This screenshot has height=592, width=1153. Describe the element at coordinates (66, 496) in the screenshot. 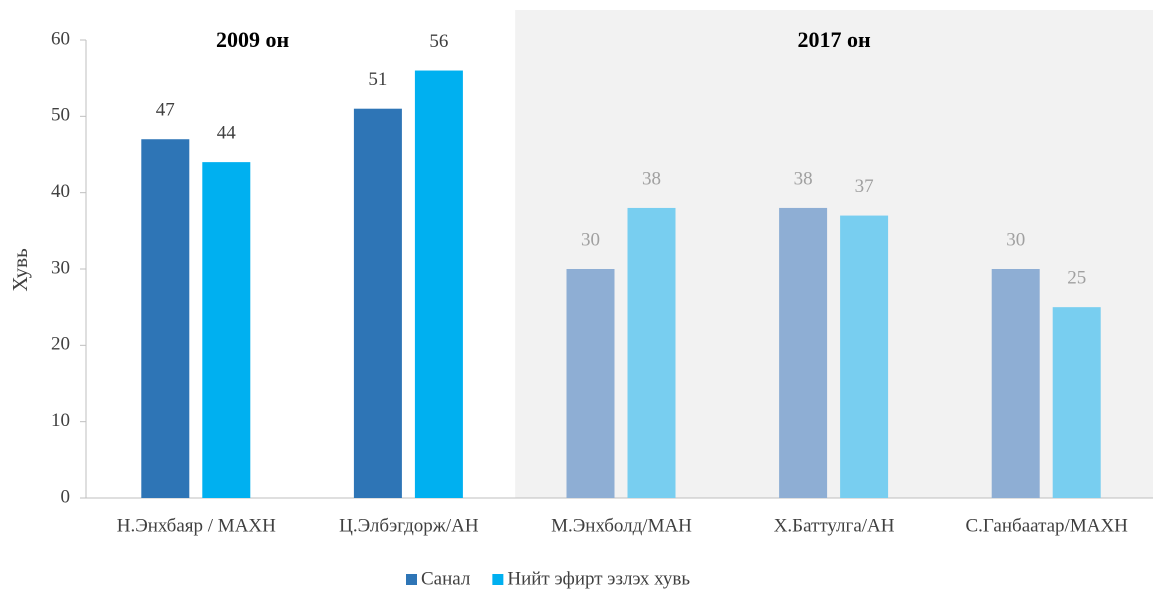

I see `y-tick-label: 0` at that location.